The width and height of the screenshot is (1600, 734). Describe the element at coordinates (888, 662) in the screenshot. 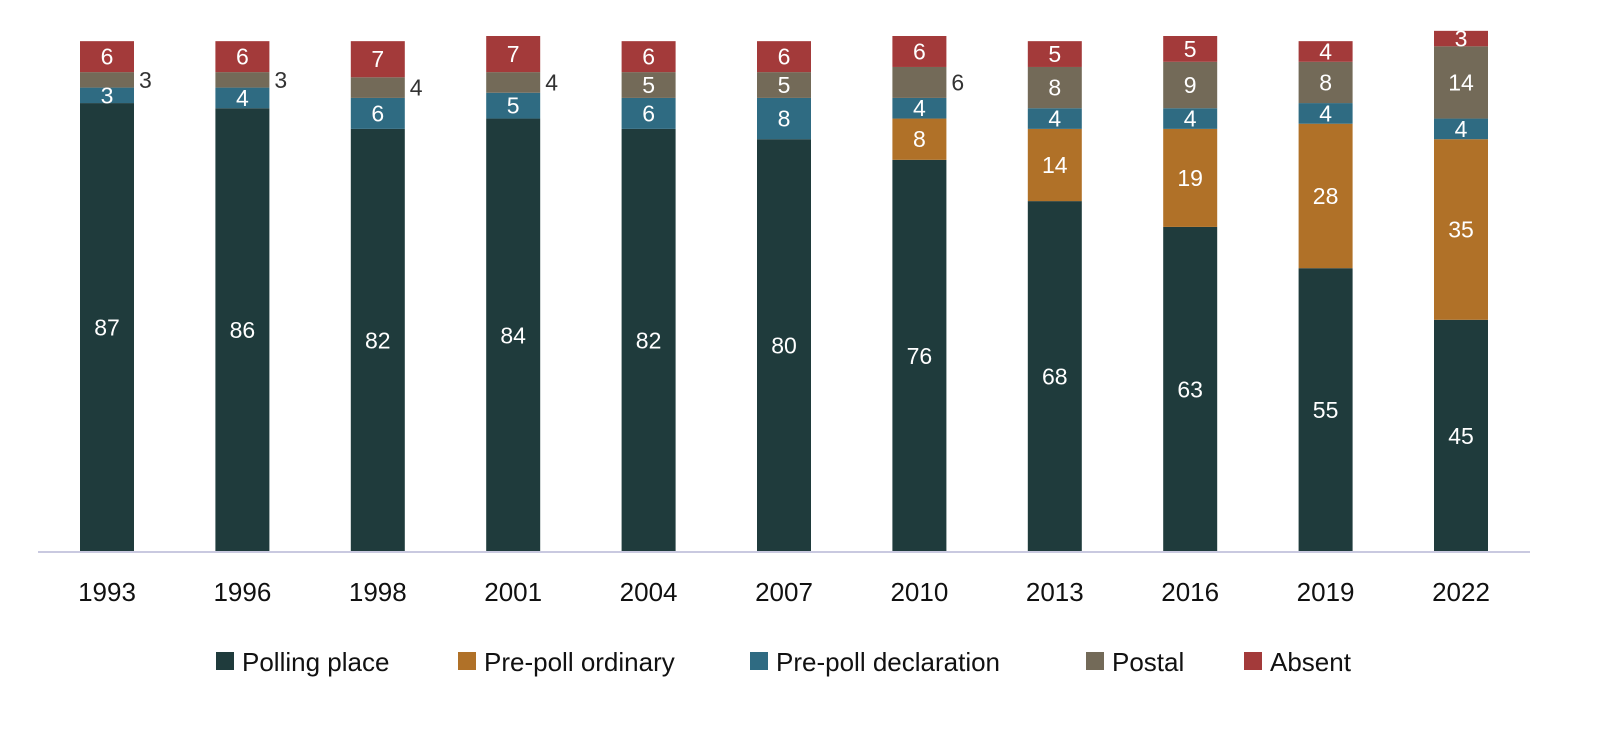

I see `legend-label: Pre-poll declaration` at that location.